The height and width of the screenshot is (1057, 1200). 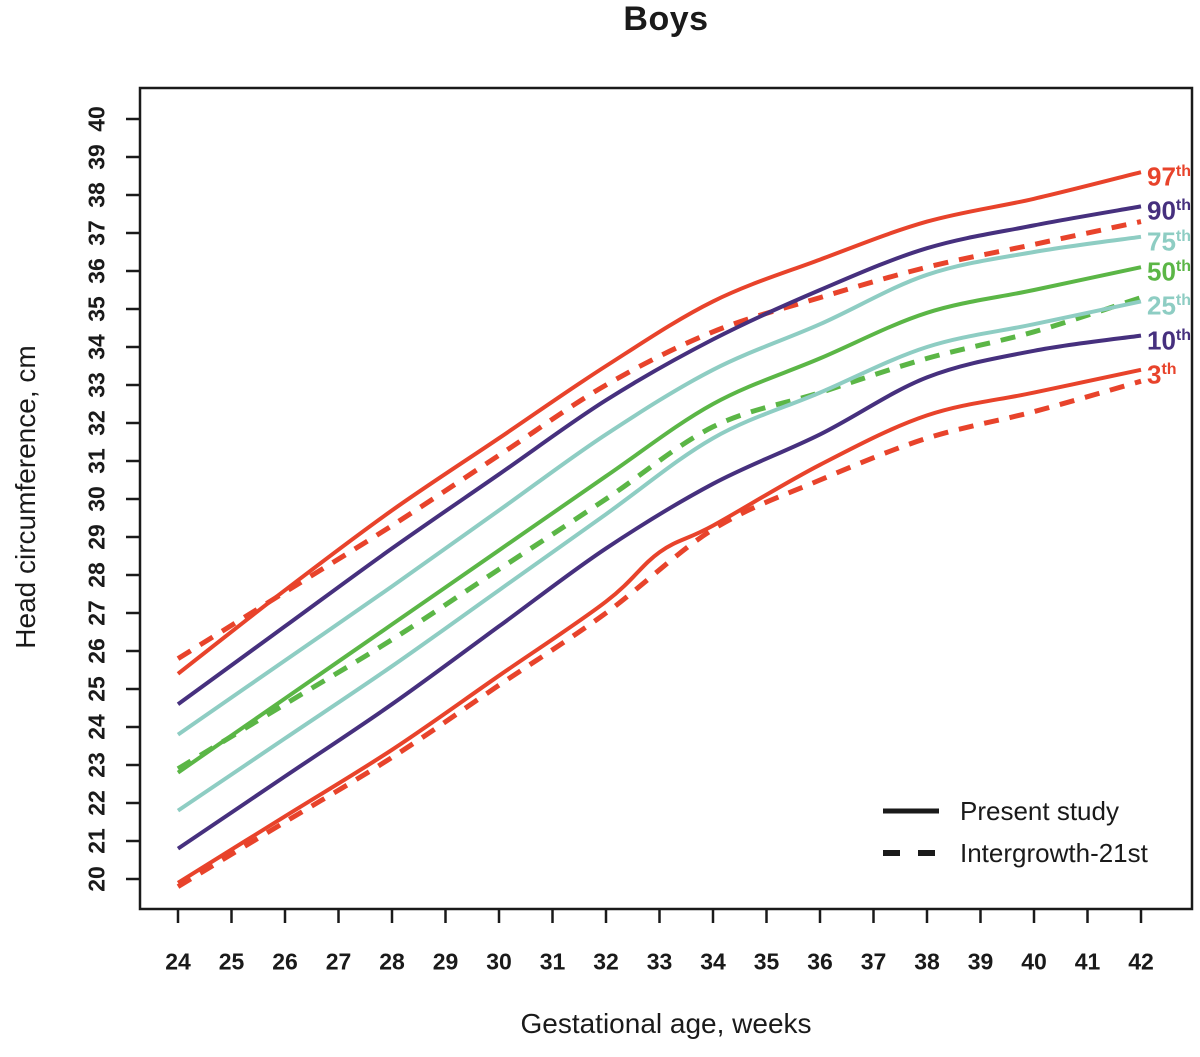 I want to click on x-tick-label: 41, so click(x=1087, y=961).